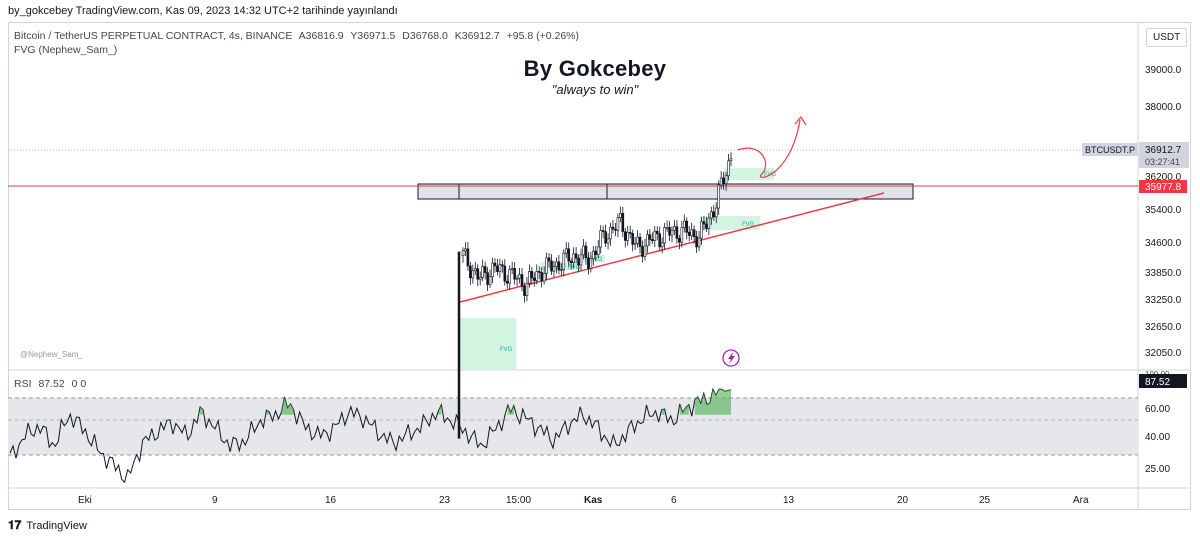  Describe the element at coordinates (79, 384) in the screenshot. I see `rsi-params: 0 0` at that location.